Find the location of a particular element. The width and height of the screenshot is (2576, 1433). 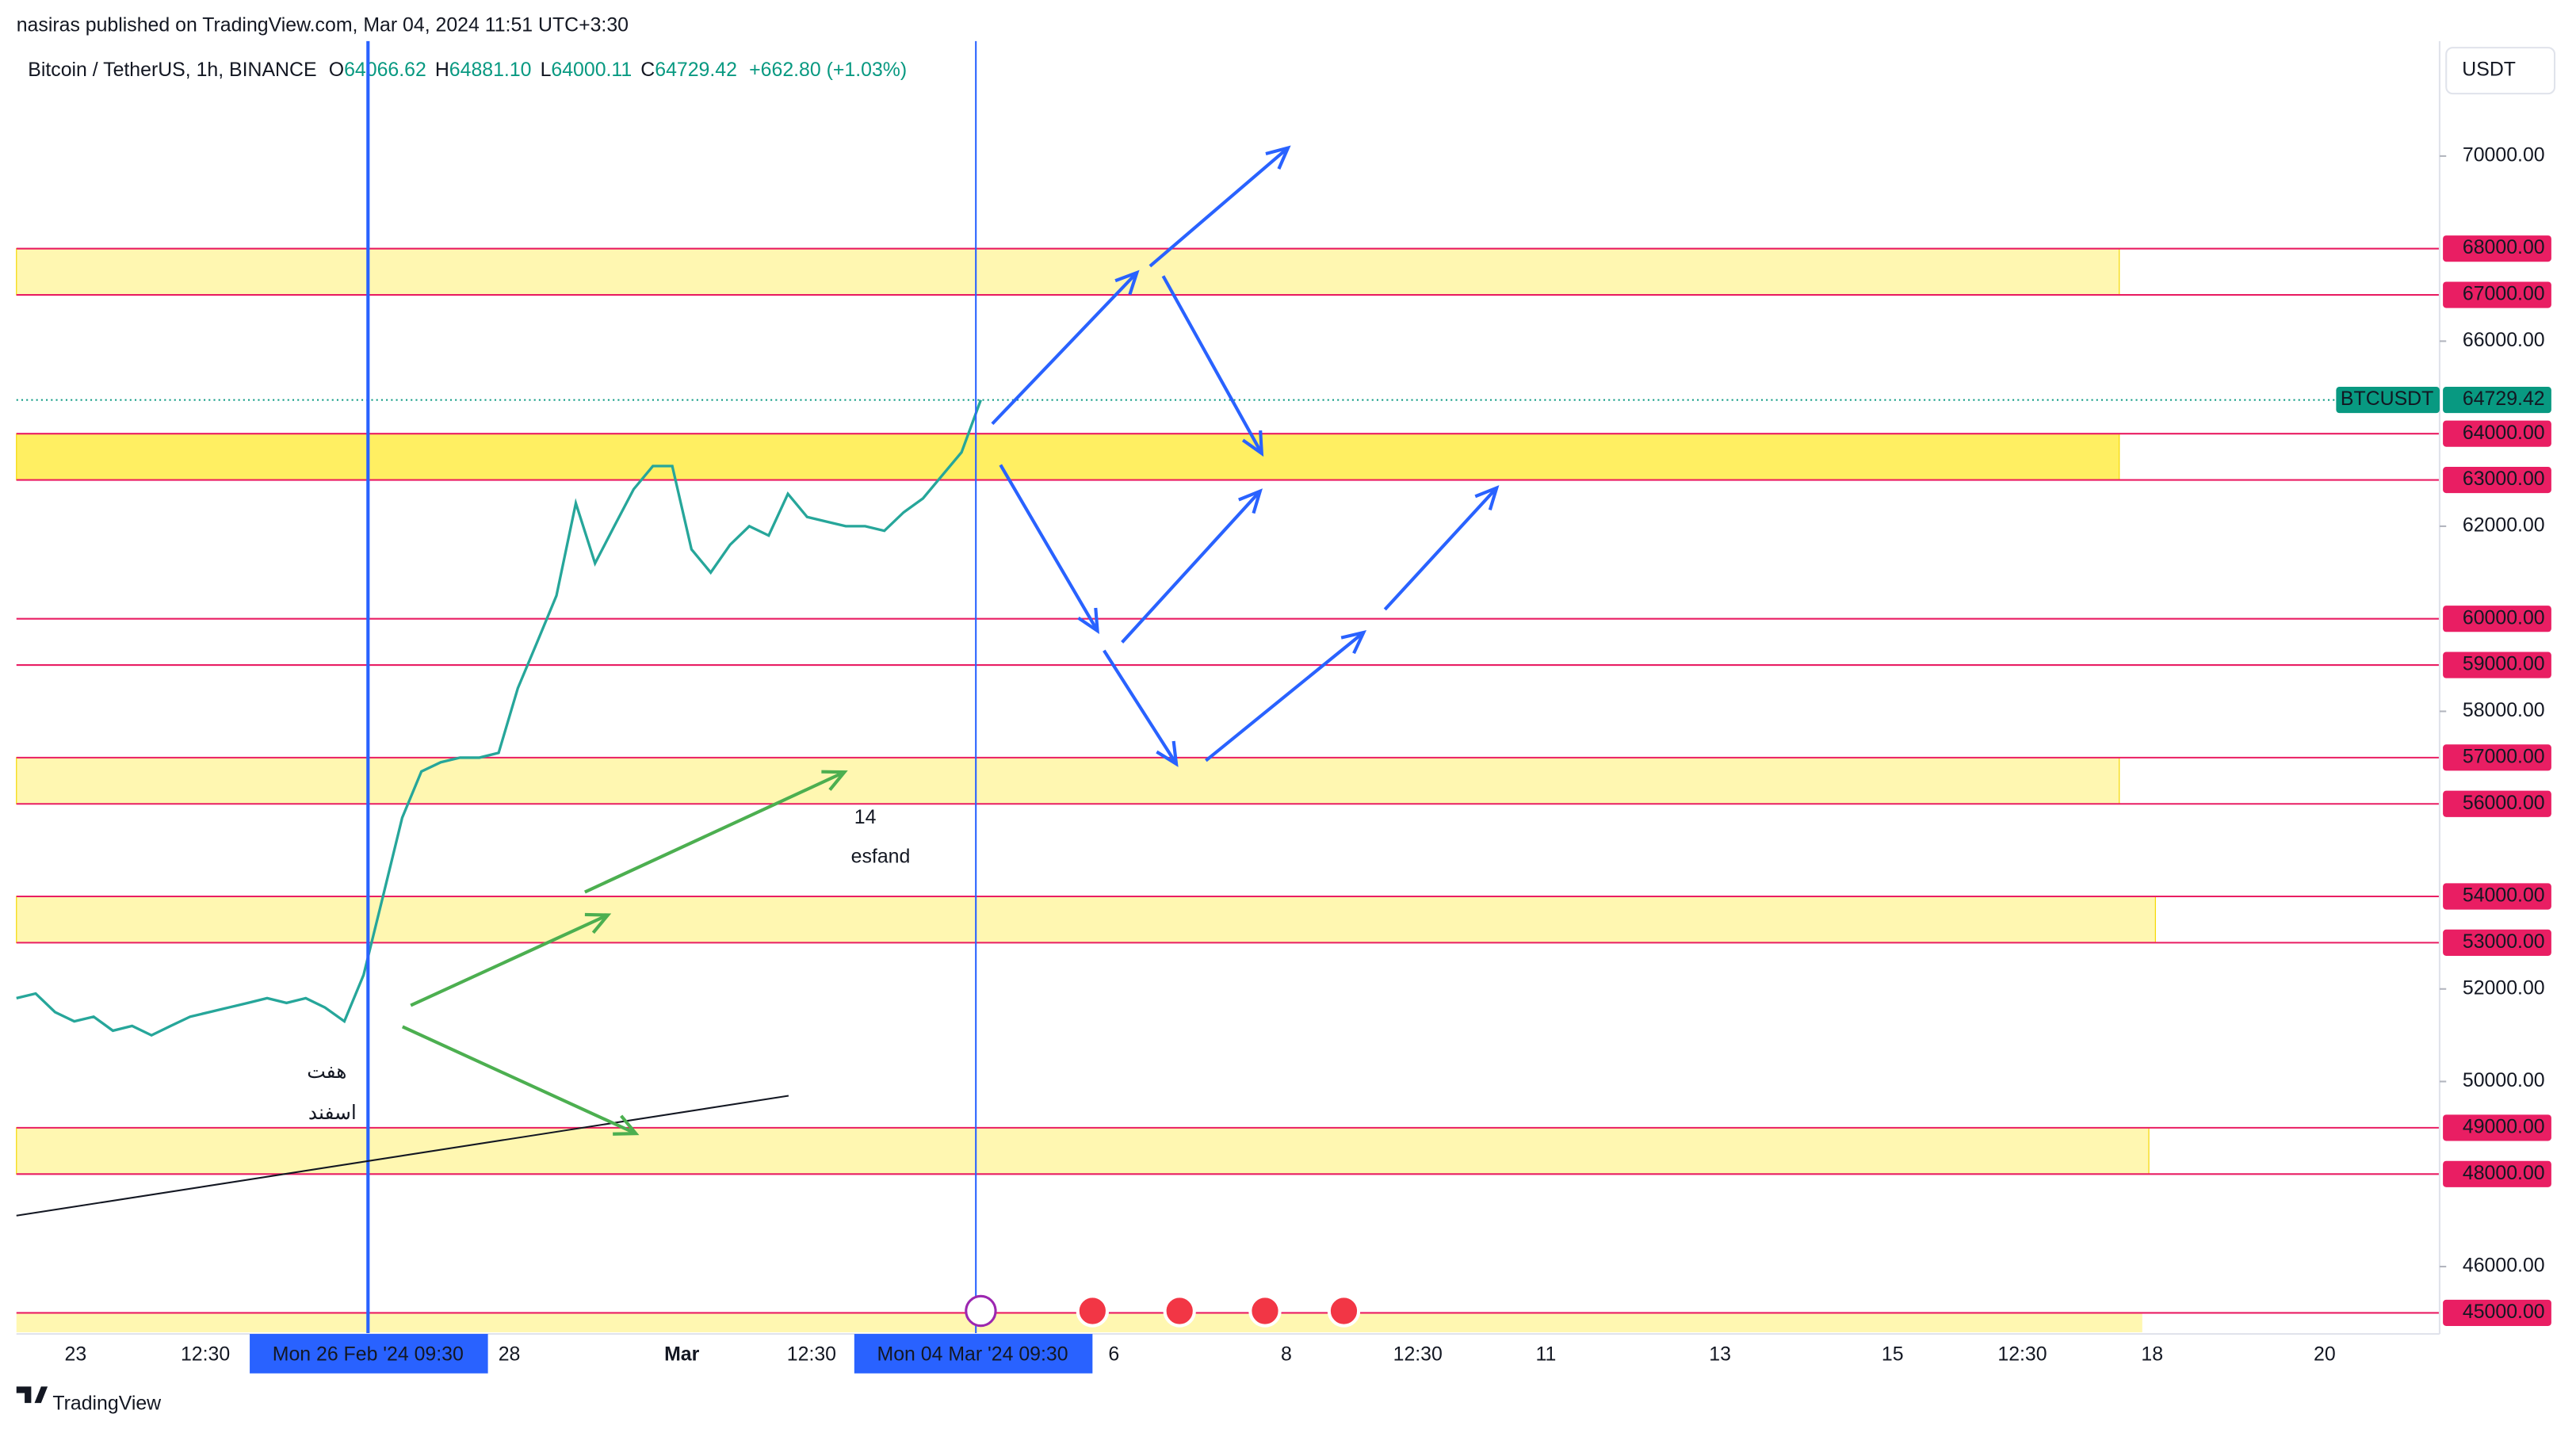

x-tick-label: Mar is located at coordinates (682, 1354).